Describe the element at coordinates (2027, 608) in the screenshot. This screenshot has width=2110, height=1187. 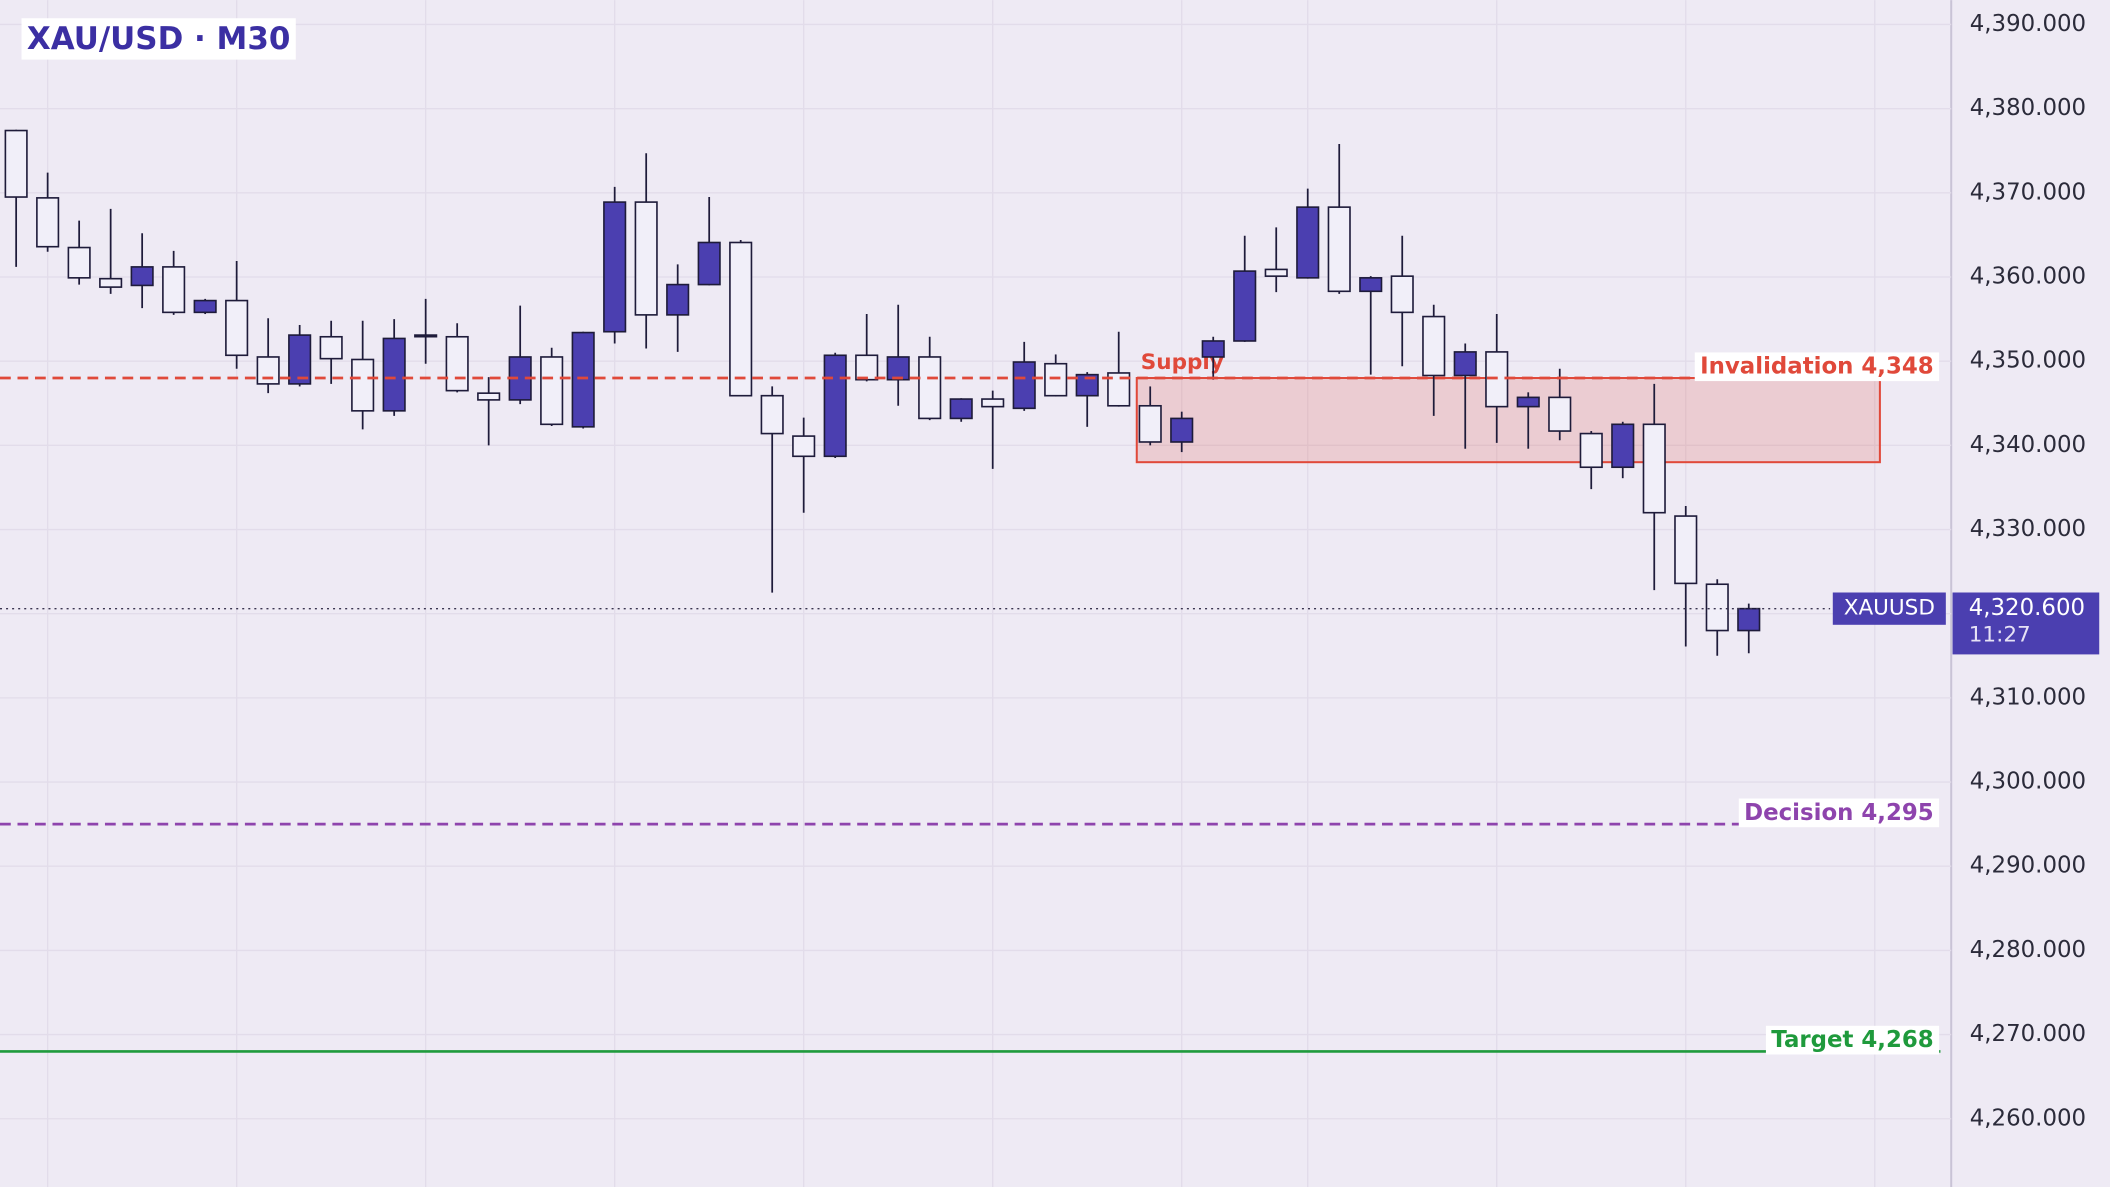
I see `last-price-label: 4,320.600` at that location.